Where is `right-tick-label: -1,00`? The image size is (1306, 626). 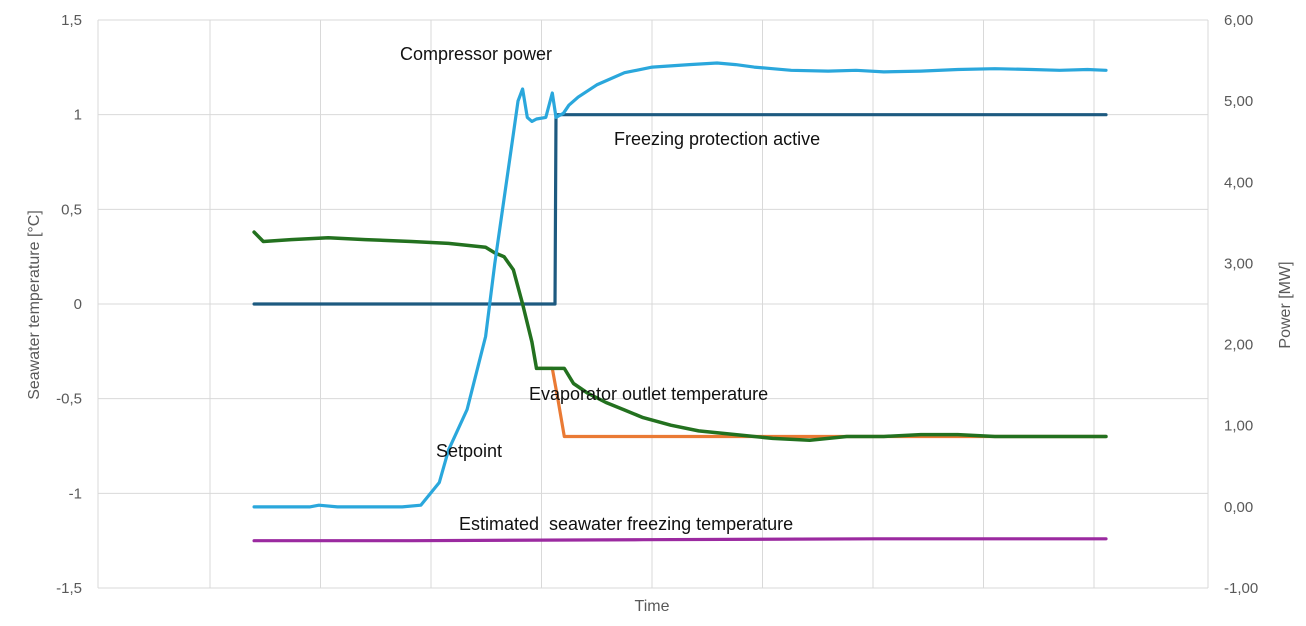
right-tick-label: -1,00 is located at coordinates (1241, 588).